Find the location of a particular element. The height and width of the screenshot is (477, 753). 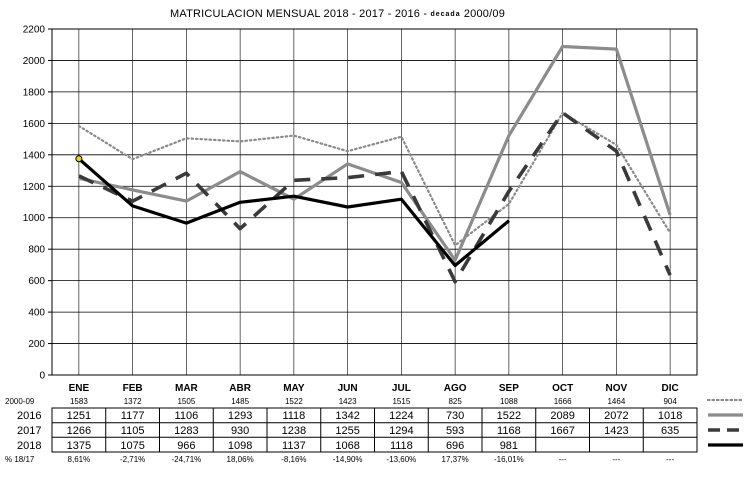

table-cell-pct: -13,60% is located at coordinates (401, 459).